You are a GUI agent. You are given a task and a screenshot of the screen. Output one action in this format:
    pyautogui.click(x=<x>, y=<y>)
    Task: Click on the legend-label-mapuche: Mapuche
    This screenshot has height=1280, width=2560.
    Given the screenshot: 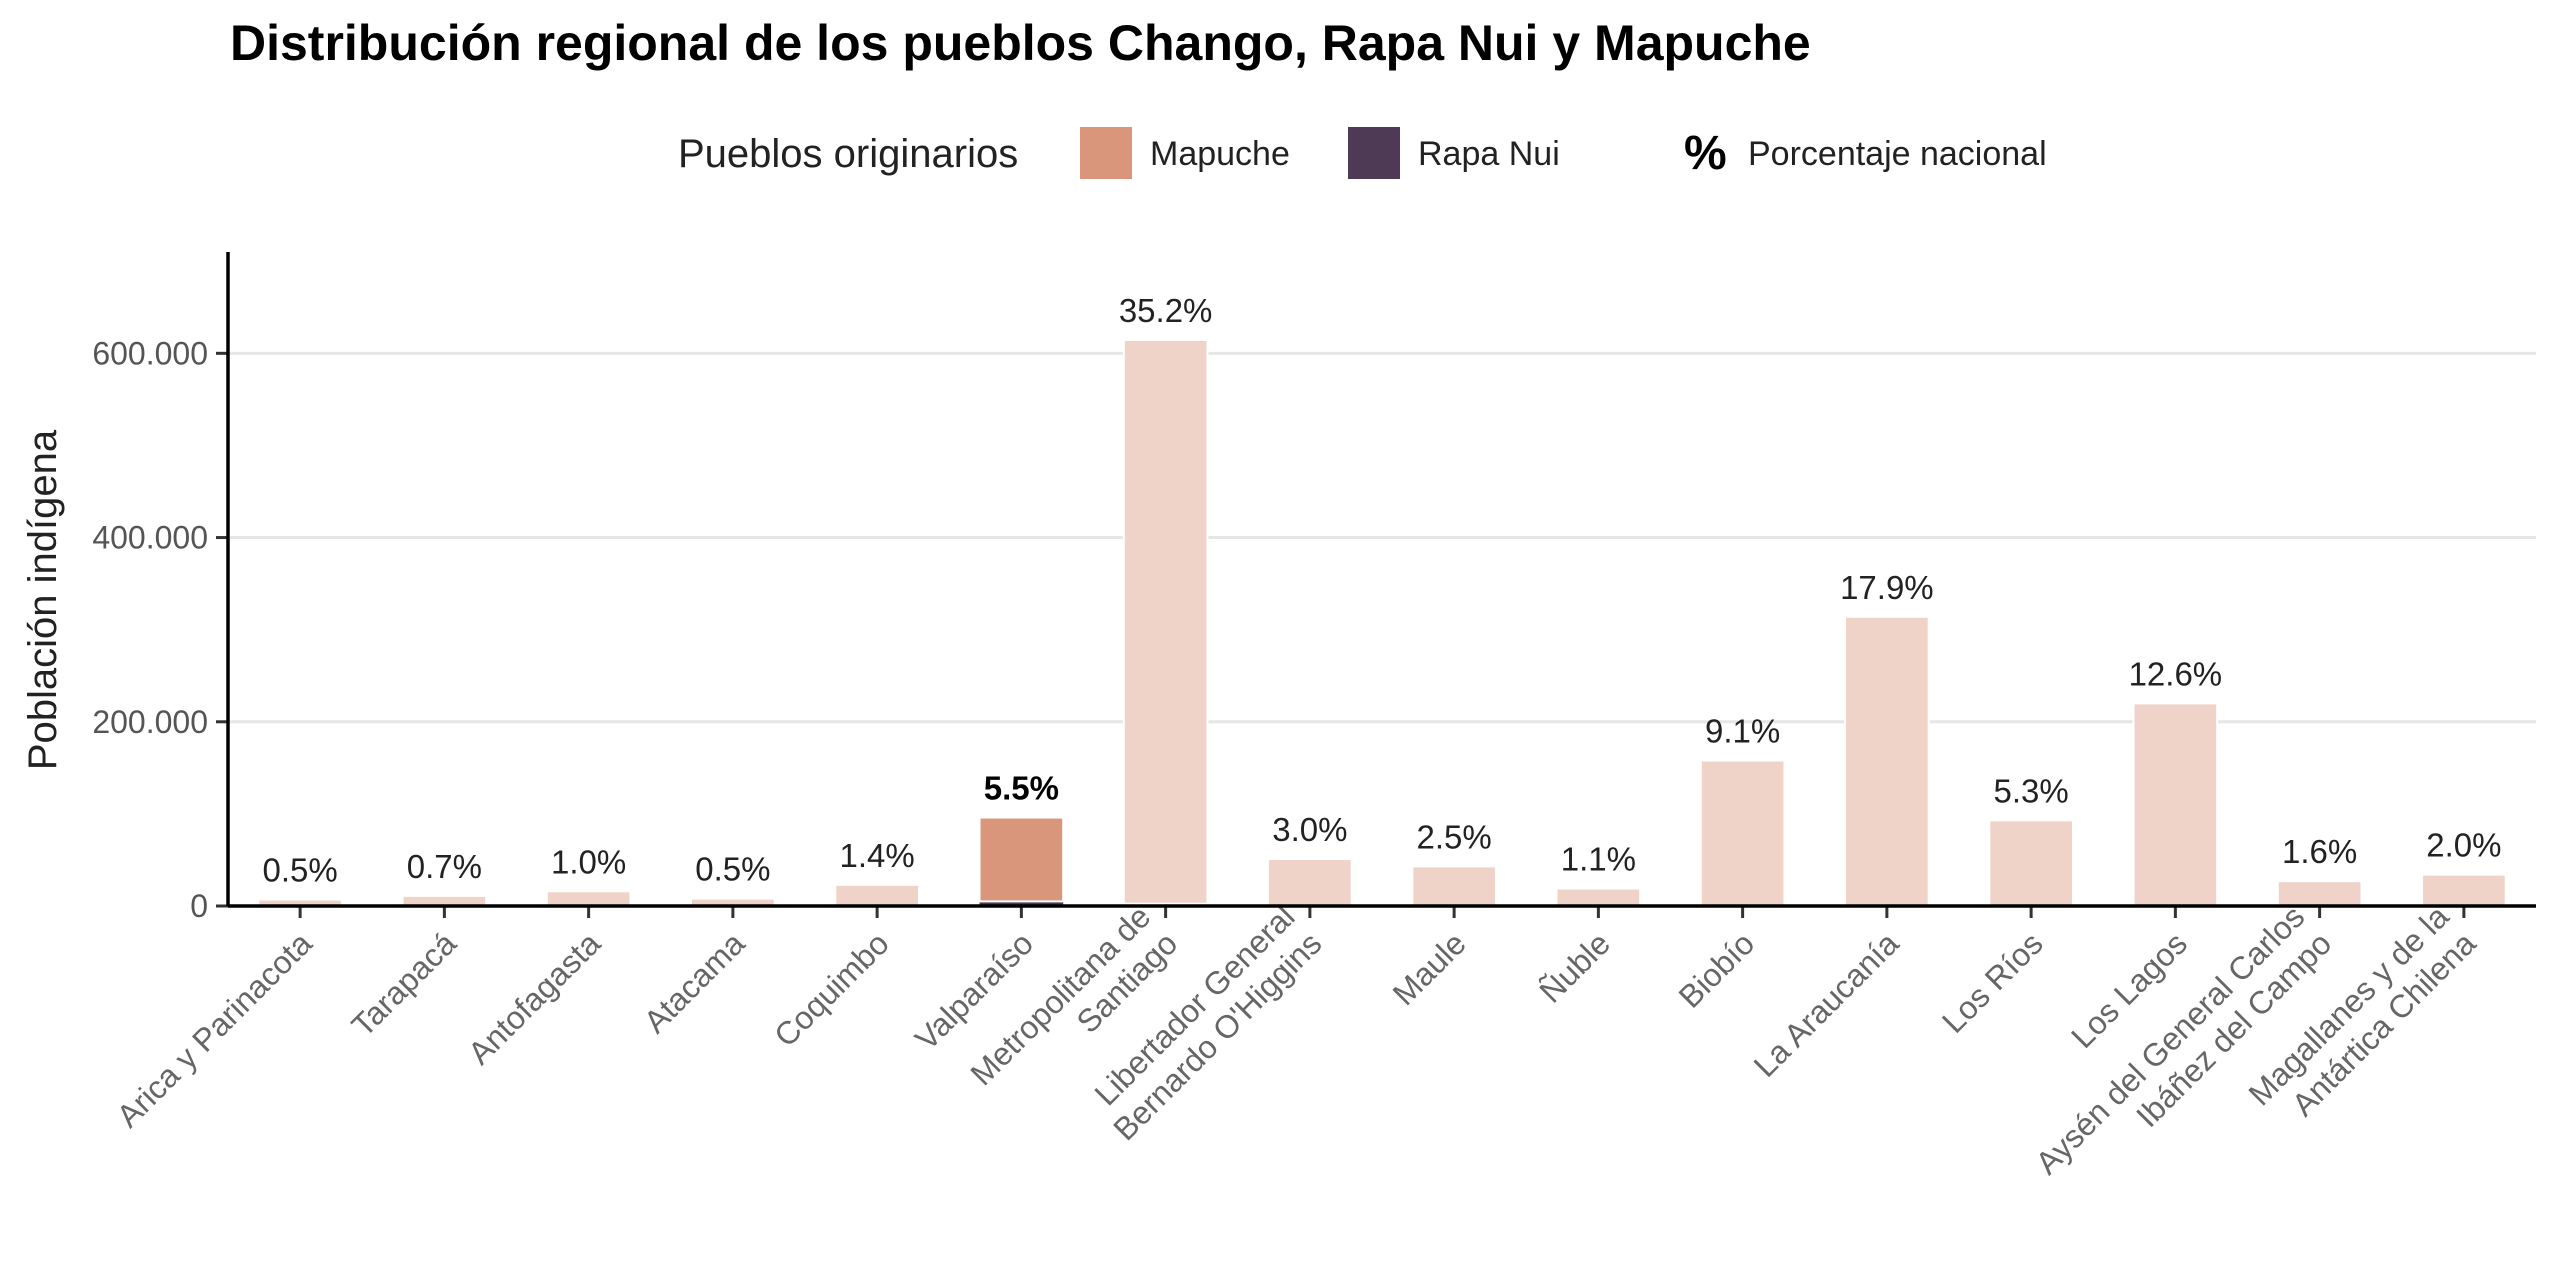 What is the action you would take?
    pyautogui.click(x=1220, y=154)
    